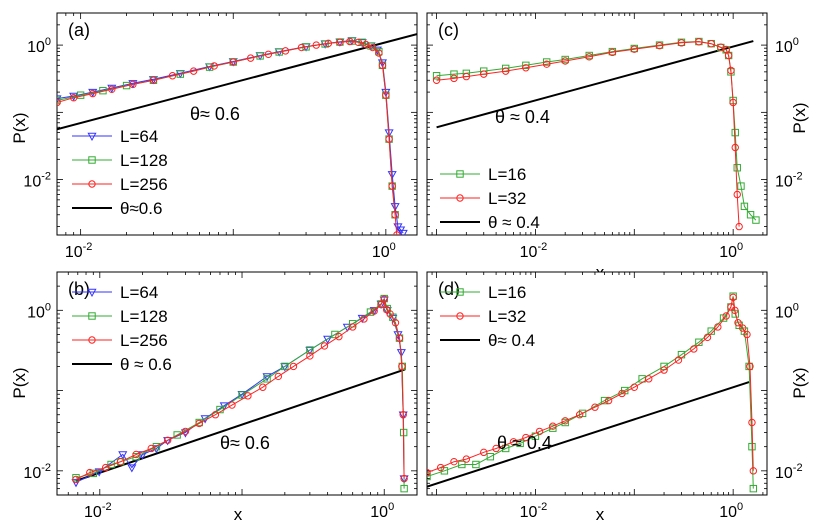 This screenshot has height=527, width=830. Describe the element at coordinates (507, 198) in the screenshot. I see `legend-label: L=32` at that location.